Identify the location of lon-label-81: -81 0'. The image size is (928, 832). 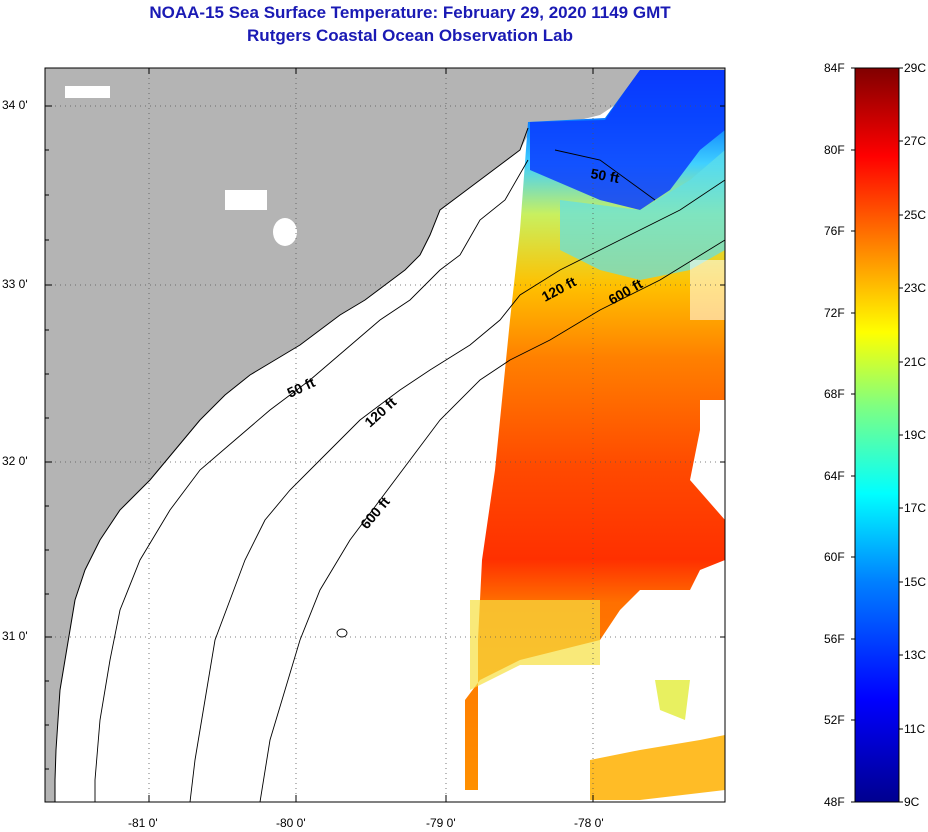
(143, 823).